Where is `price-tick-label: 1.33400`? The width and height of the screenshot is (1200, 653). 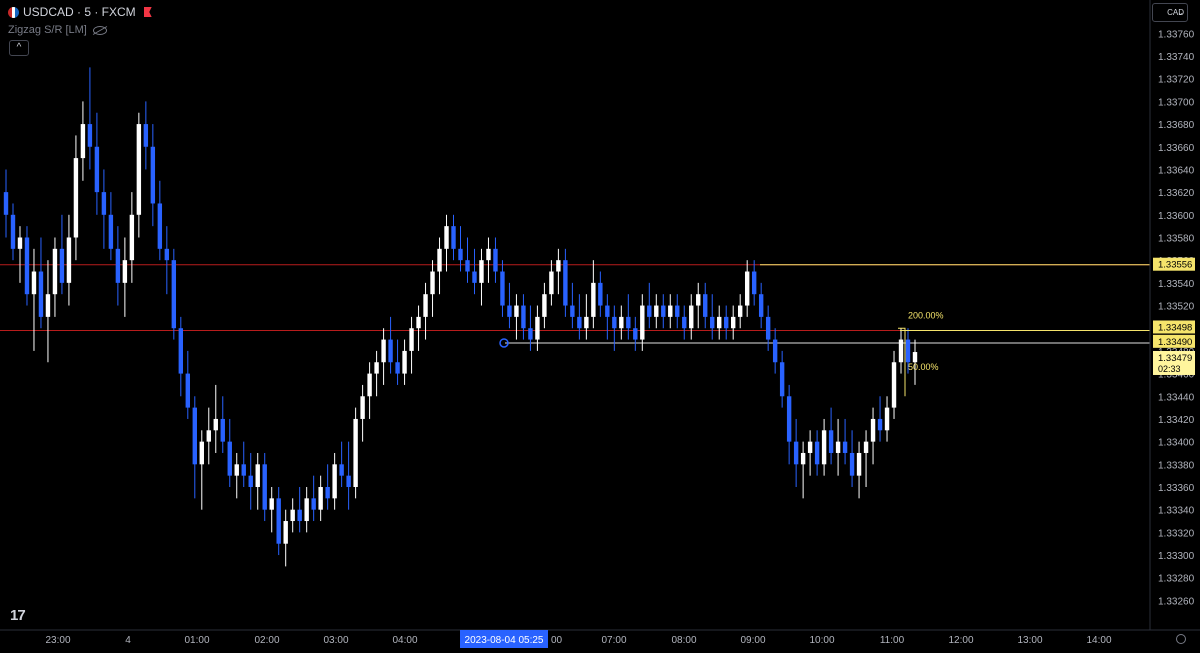 price-tick-label: 1.33400 is located at coordinates (1176, 443).